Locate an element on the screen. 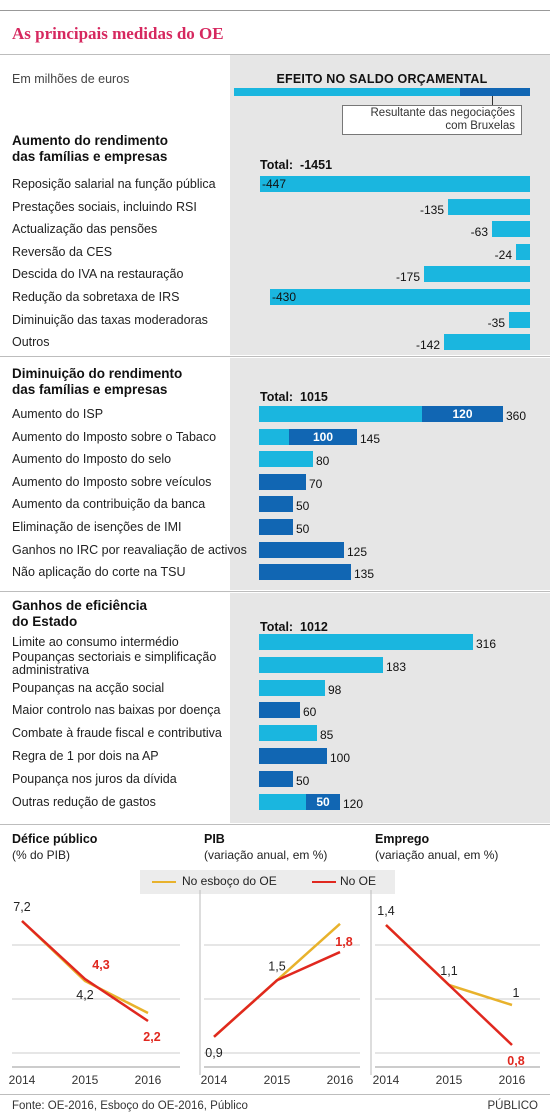 The height and width of the screenshot is (1120, 550). section-1-title-line-1: Aumento do rendimento is located at coordinates (90, 140).